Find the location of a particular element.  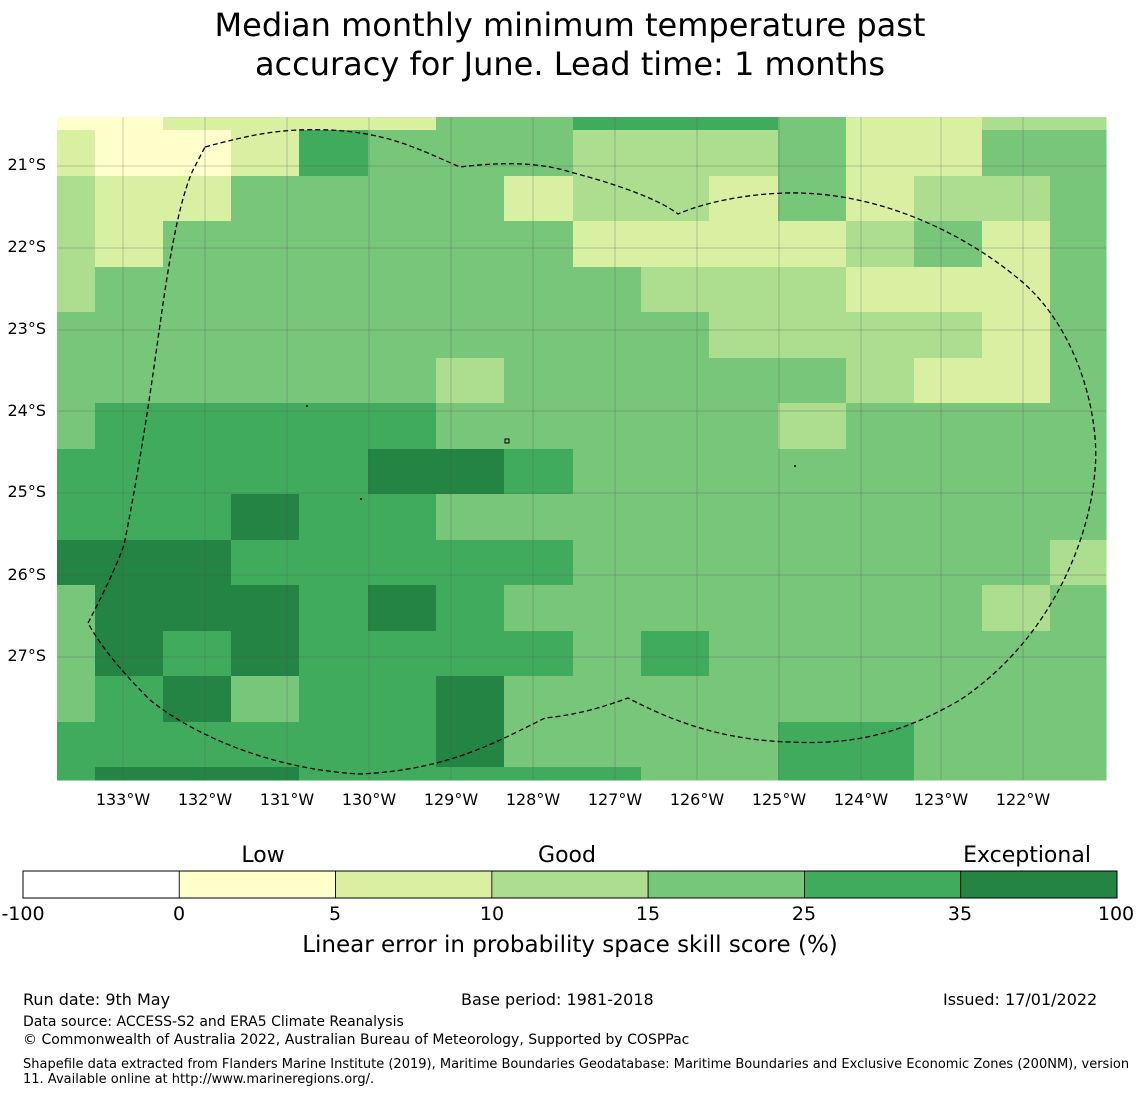

colorbar-tick: 100 is located at coordinates (1116, 914).